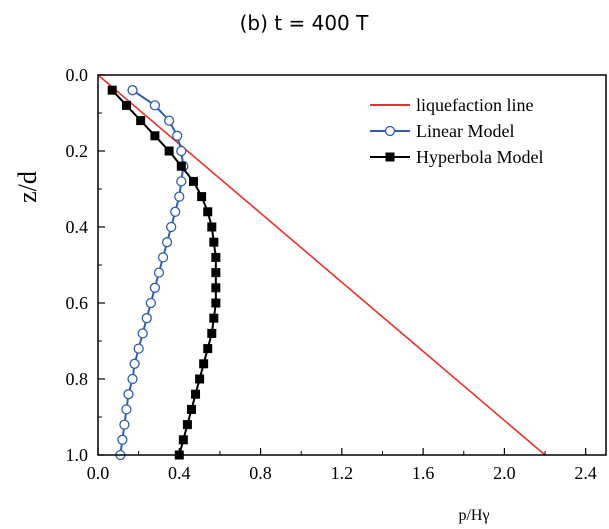 This screenshot has width=609, height=529. What do you see at coordinates (342, 473) in the screenshot?
I see `x-tick-label: 1.2` at bounding box center [342, 473].